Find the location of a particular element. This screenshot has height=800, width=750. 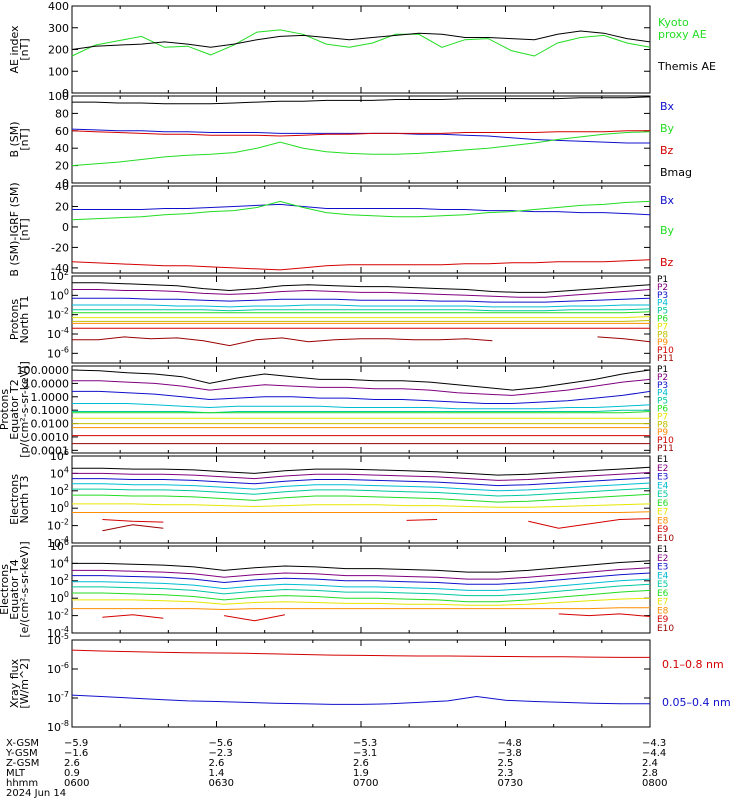

y-tick-label: 10⁰ is located at coordinates (59, 597).